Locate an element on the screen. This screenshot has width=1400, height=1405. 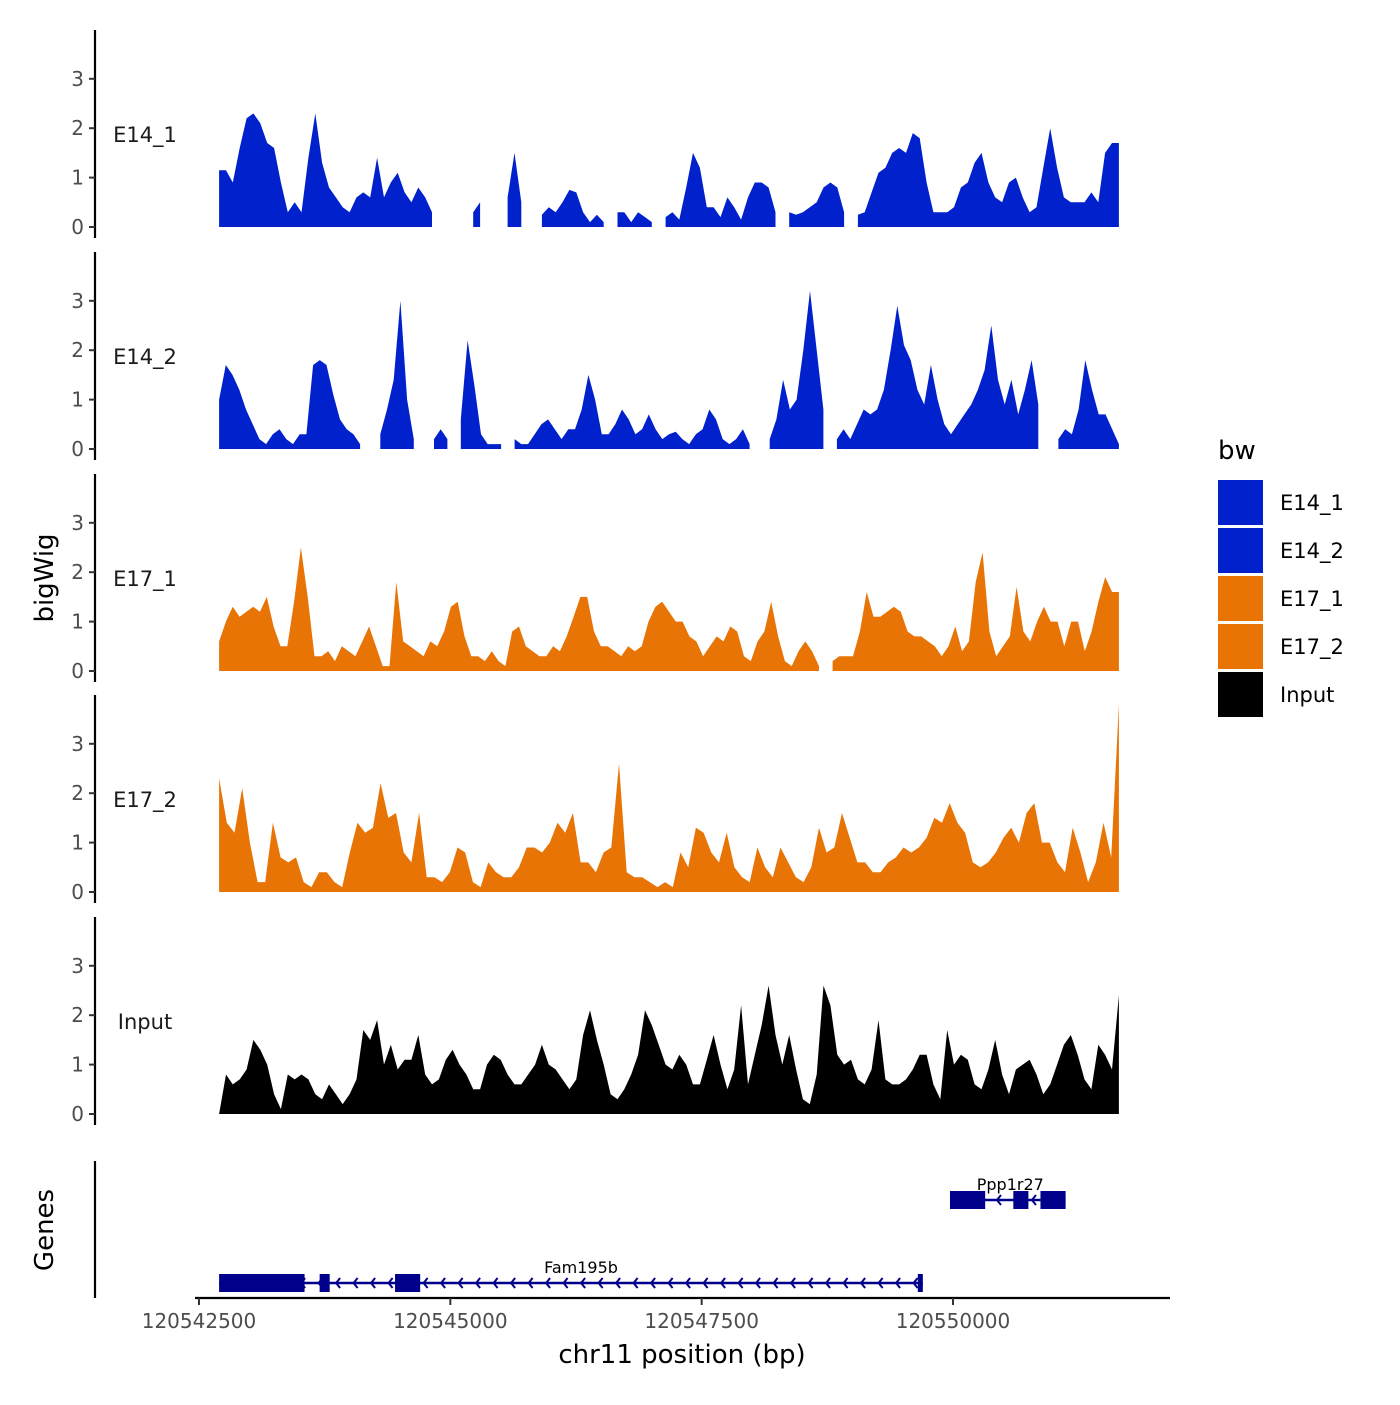
legend-item-e17-2: E17_2 is located at coordinates (1281, 646).